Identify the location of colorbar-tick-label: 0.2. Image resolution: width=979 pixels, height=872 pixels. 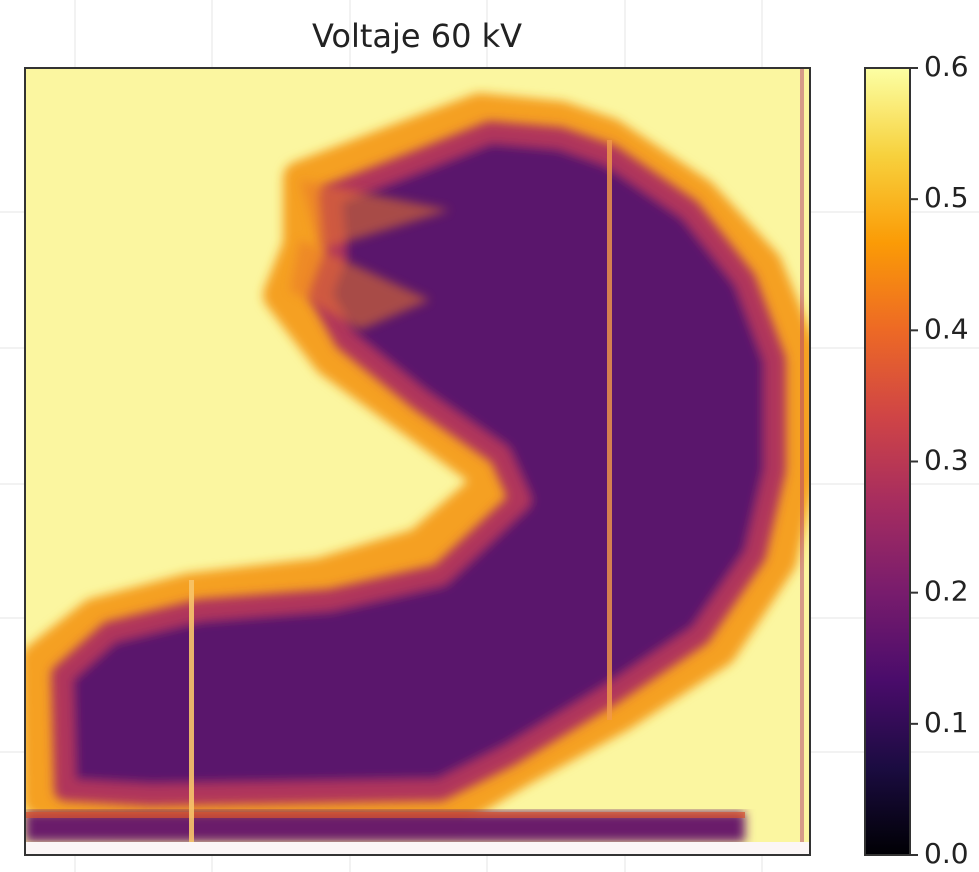
(946, 591).